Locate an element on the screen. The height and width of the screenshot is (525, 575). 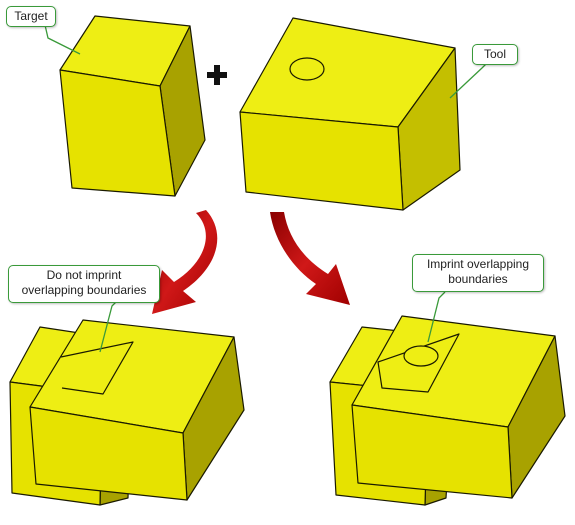
br-overlap-imprint is located at coordinates (418, 363).